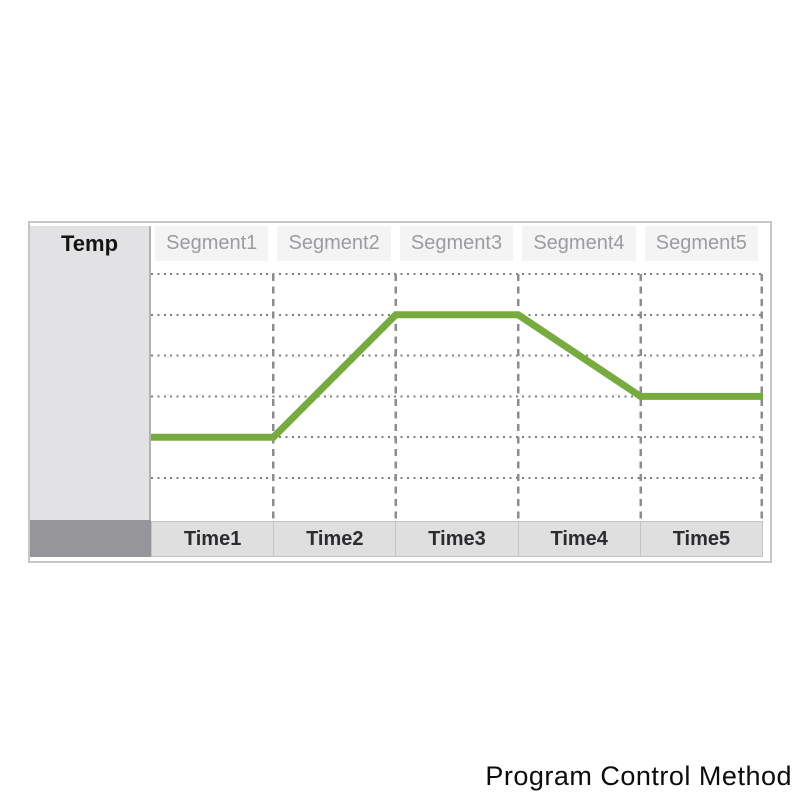  I want to click on time-header-cell: Time5, so click(701, 539).